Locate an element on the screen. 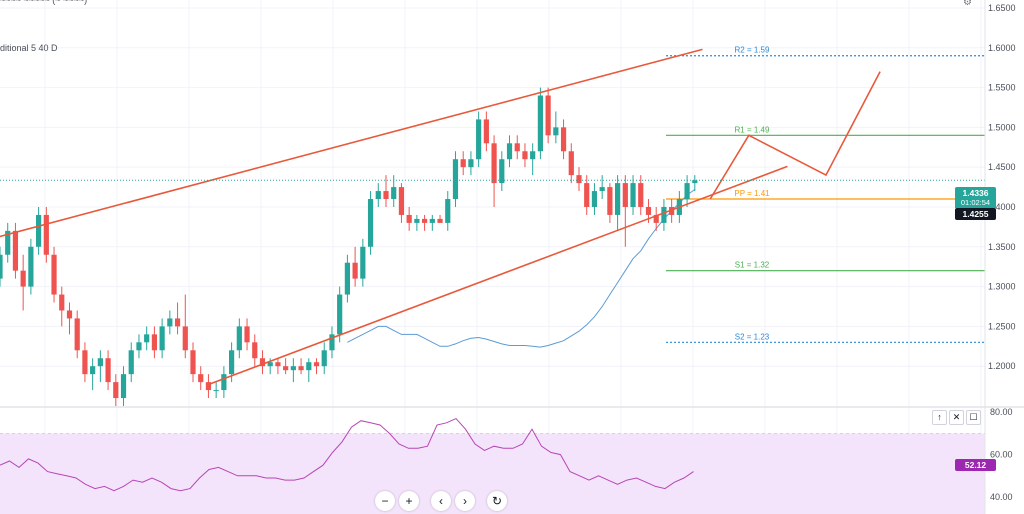 This screenshot has height=514, width=1024. price-tick-label: 1.5500 is located at coordinates (1002, 88).